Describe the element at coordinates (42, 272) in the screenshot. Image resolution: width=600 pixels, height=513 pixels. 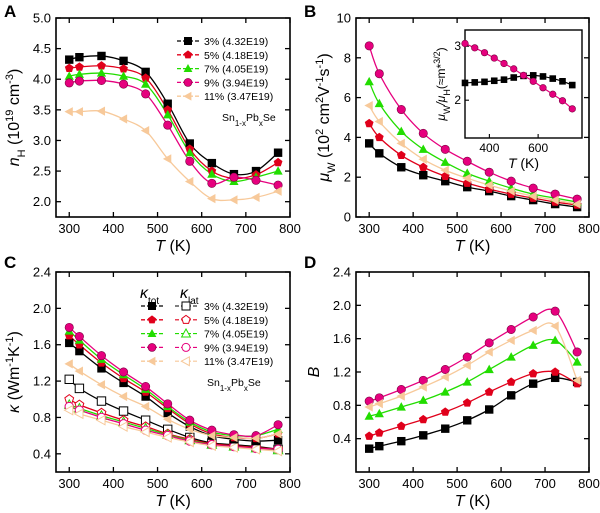
I see `panel-c-y-tick-label: 2.4` at that location.